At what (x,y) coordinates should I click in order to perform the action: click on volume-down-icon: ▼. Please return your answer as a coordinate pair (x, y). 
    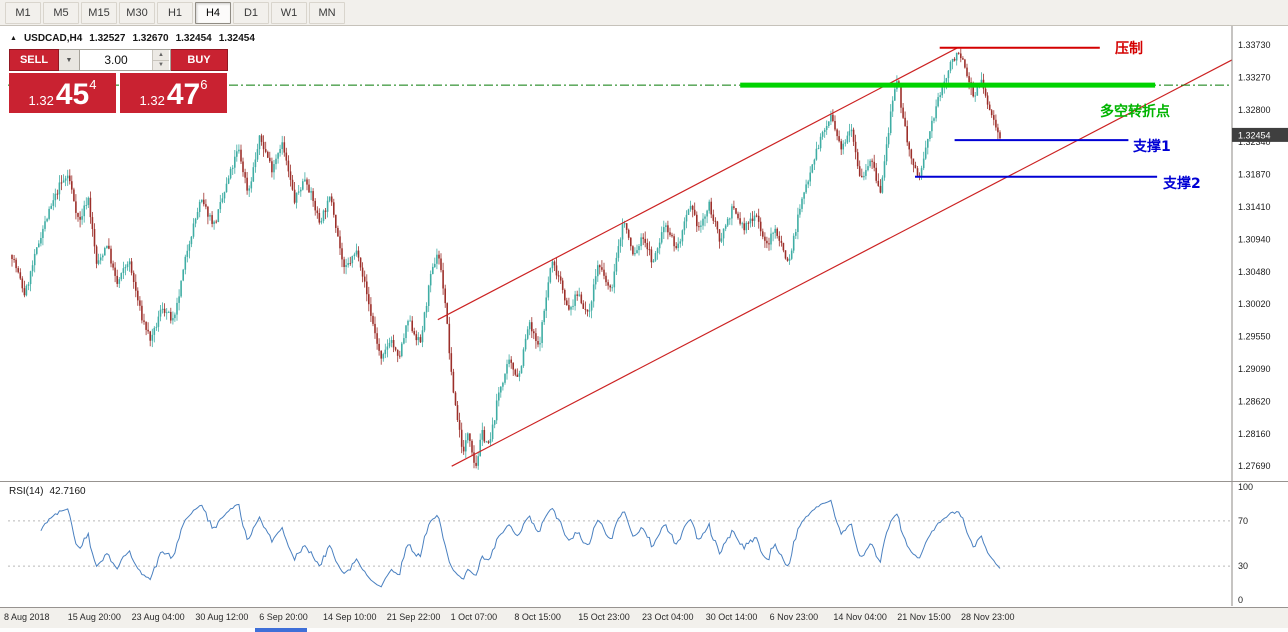
    Looking at the image, I should click on (161, 65).